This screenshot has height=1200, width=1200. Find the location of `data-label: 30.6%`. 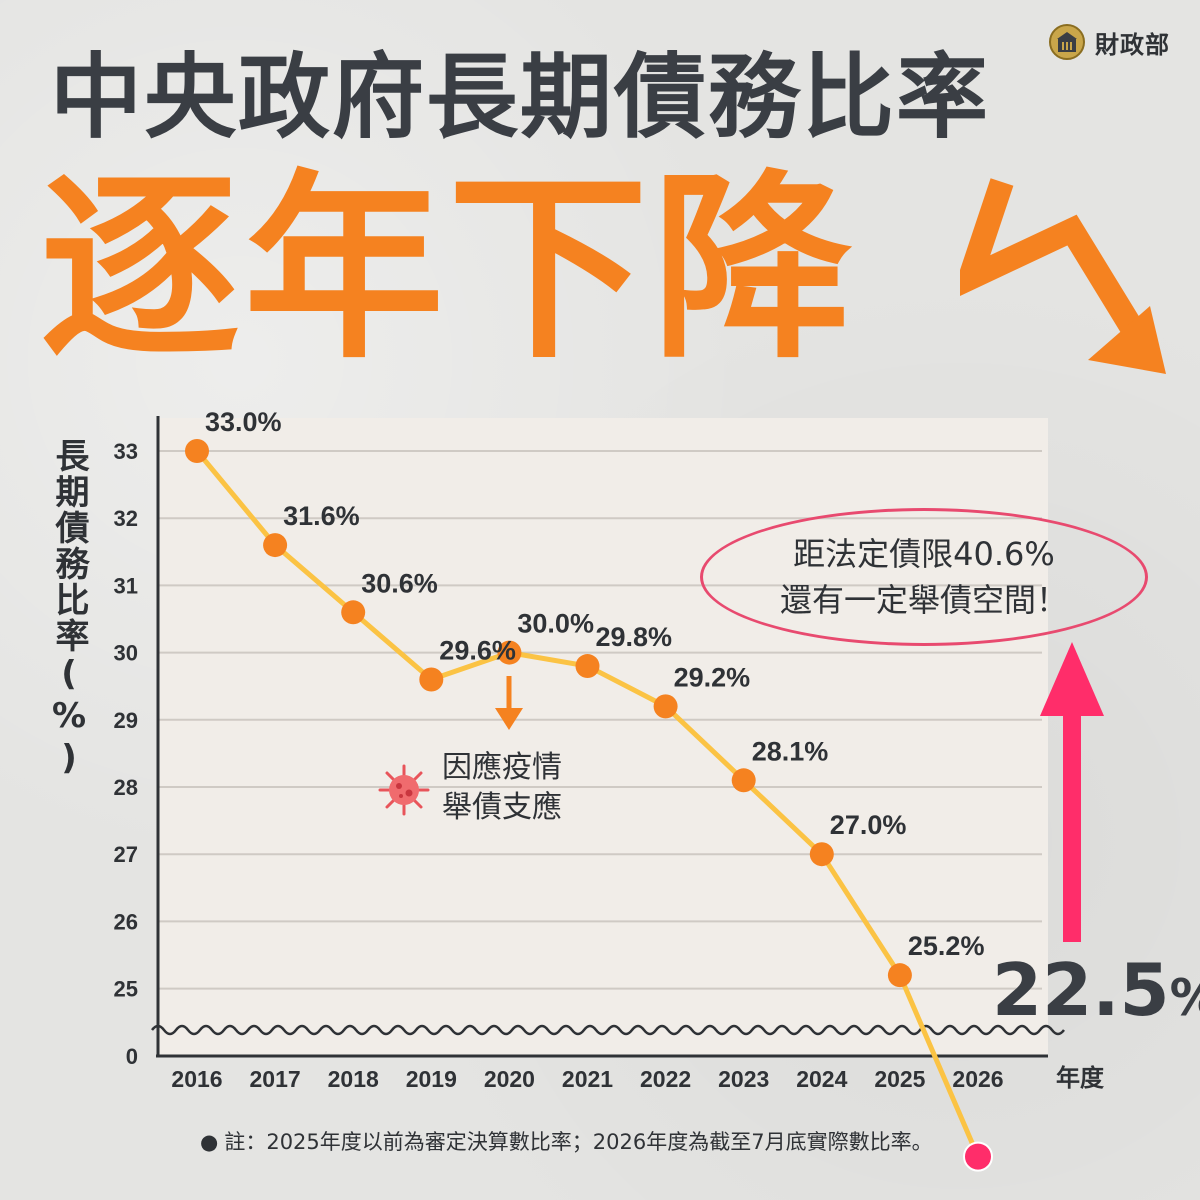

data-label: 30.6% is located at coordinates (399, 583).